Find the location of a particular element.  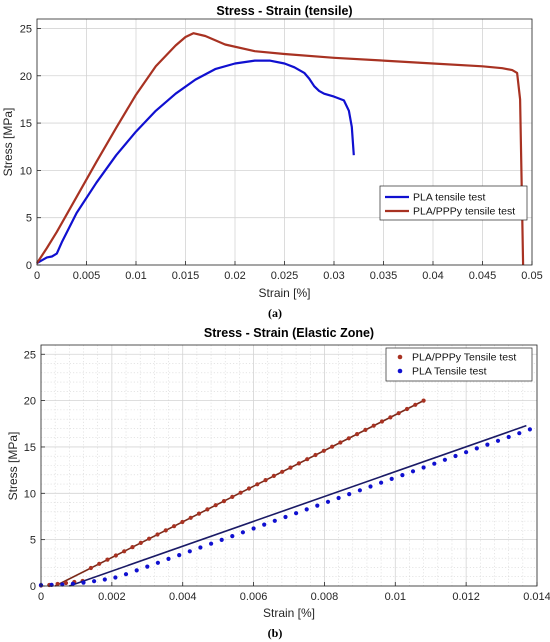

x-tick-label: 0.04 is located at coordinates (432, 276).